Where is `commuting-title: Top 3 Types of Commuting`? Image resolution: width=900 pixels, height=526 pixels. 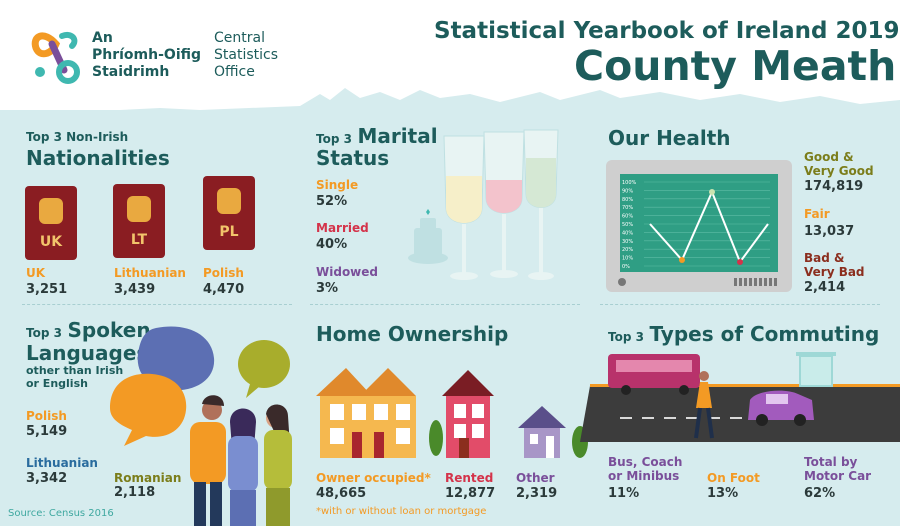 commuting-title: Top 3 Types of Commuting is located at coordinates (744, 334).